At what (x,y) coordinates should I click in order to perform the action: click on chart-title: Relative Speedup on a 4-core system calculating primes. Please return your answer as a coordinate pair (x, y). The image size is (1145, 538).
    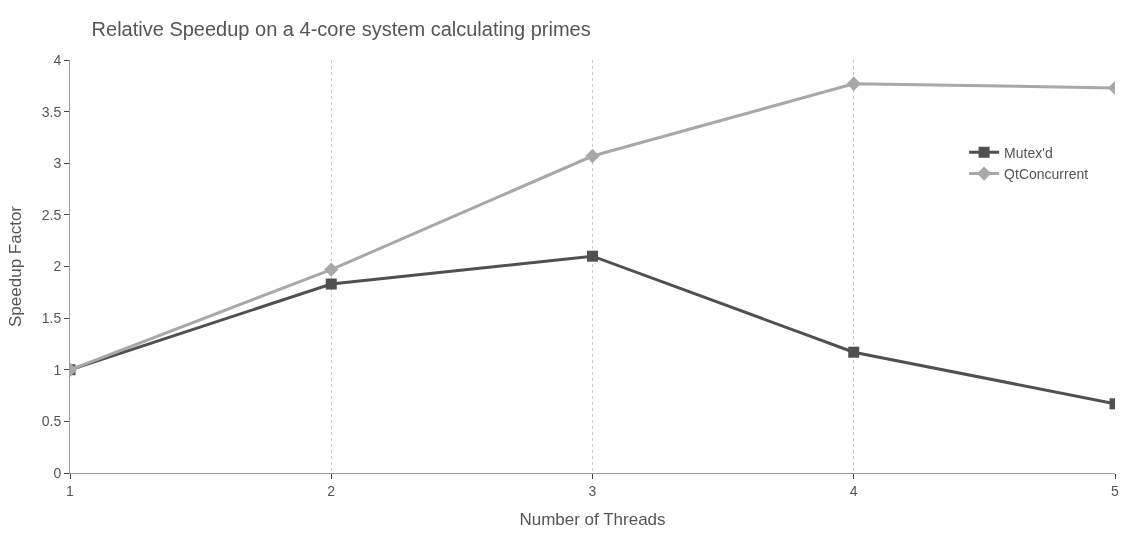
    Looking at the image, I should click on (341, 28).